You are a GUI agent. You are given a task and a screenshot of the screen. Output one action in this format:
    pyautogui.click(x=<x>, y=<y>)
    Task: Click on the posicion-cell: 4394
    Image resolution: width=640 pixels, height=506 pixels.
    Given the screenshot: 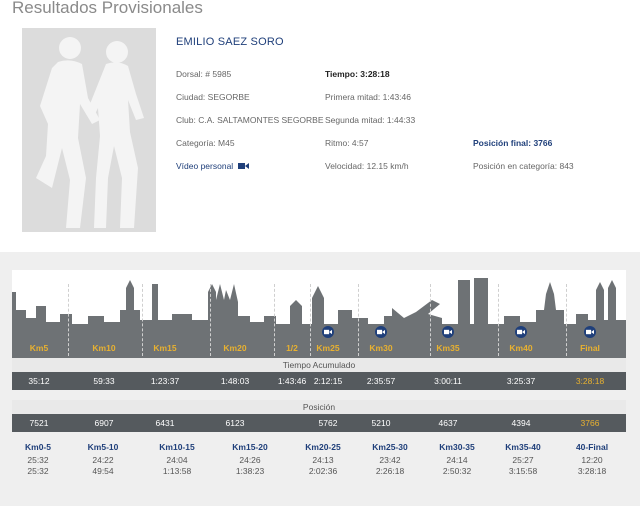 What is the action you would take?
    pyautogui.click(x=521, y=423)
    